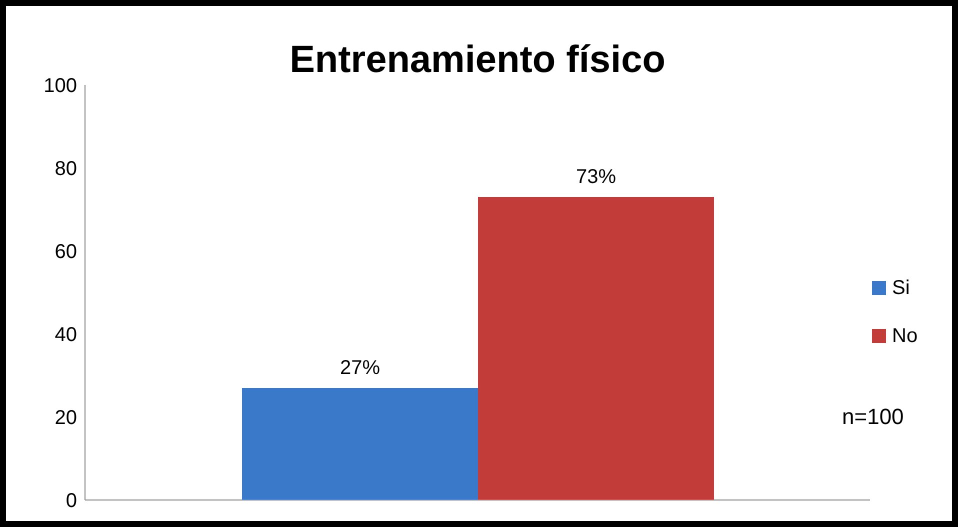  I want to click on data-label: 73%, so click(596, 177).